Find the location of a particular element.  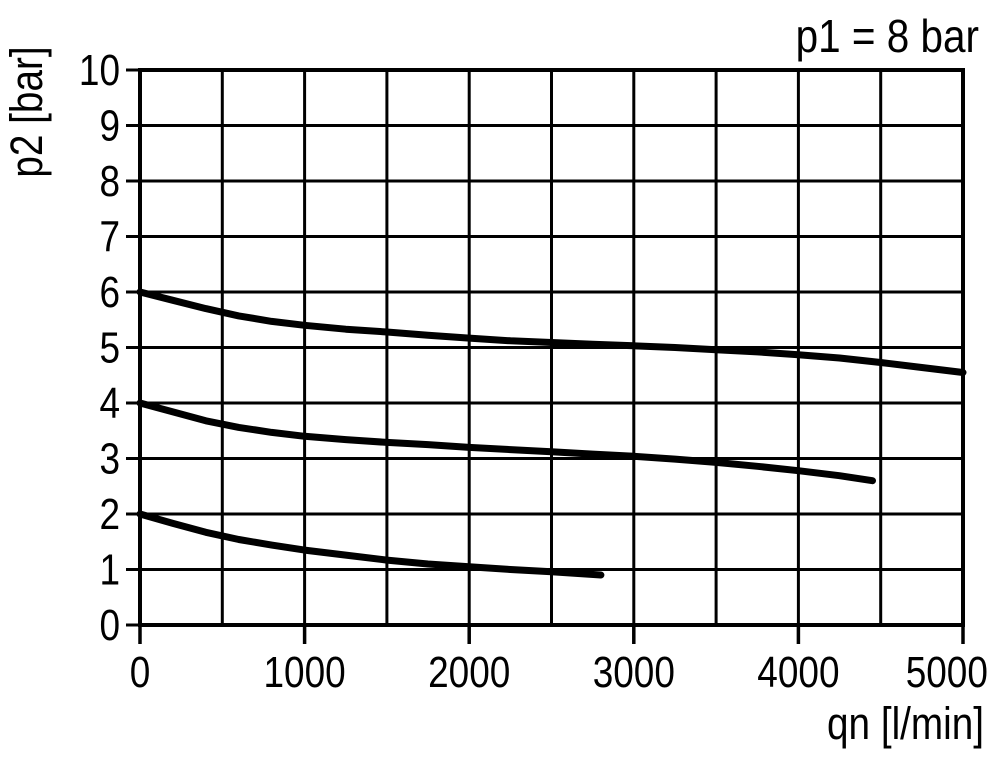

y-tick-label: 1 is located at coordinates (109, 569).